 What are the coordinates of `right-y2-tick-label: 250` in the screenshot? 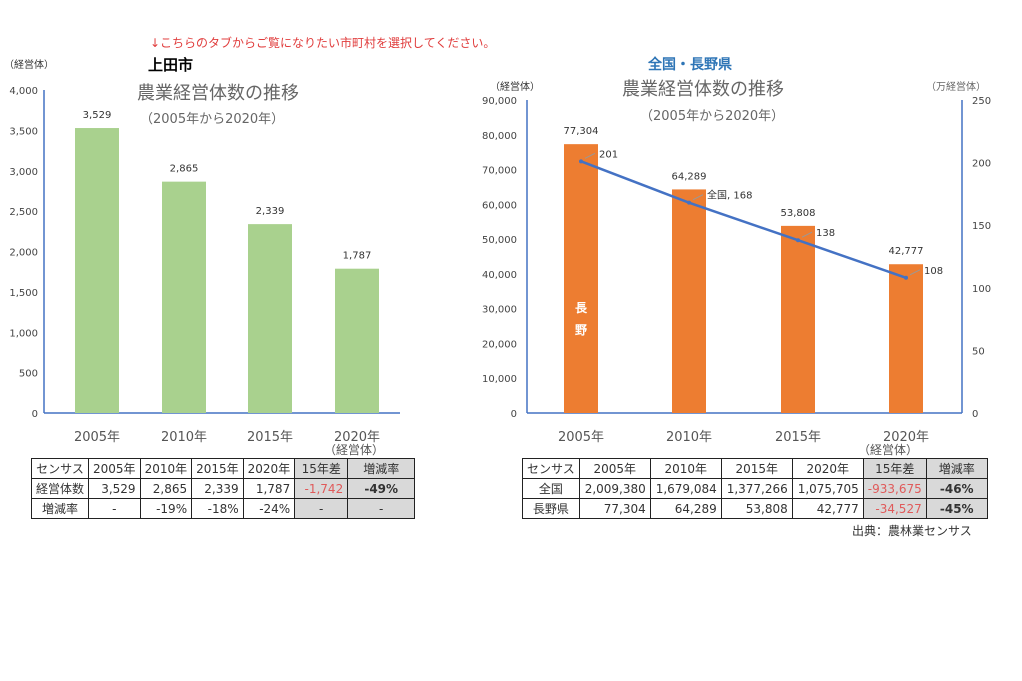 It's located at (981, 101).